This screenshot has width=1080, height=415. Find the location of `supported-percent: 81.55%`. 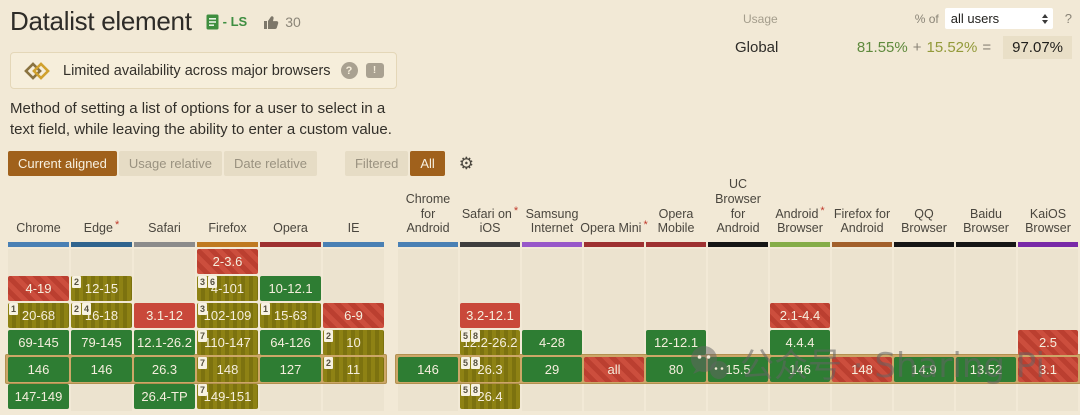

supported-percent: 81.55% is located at coordinates (882, 47).